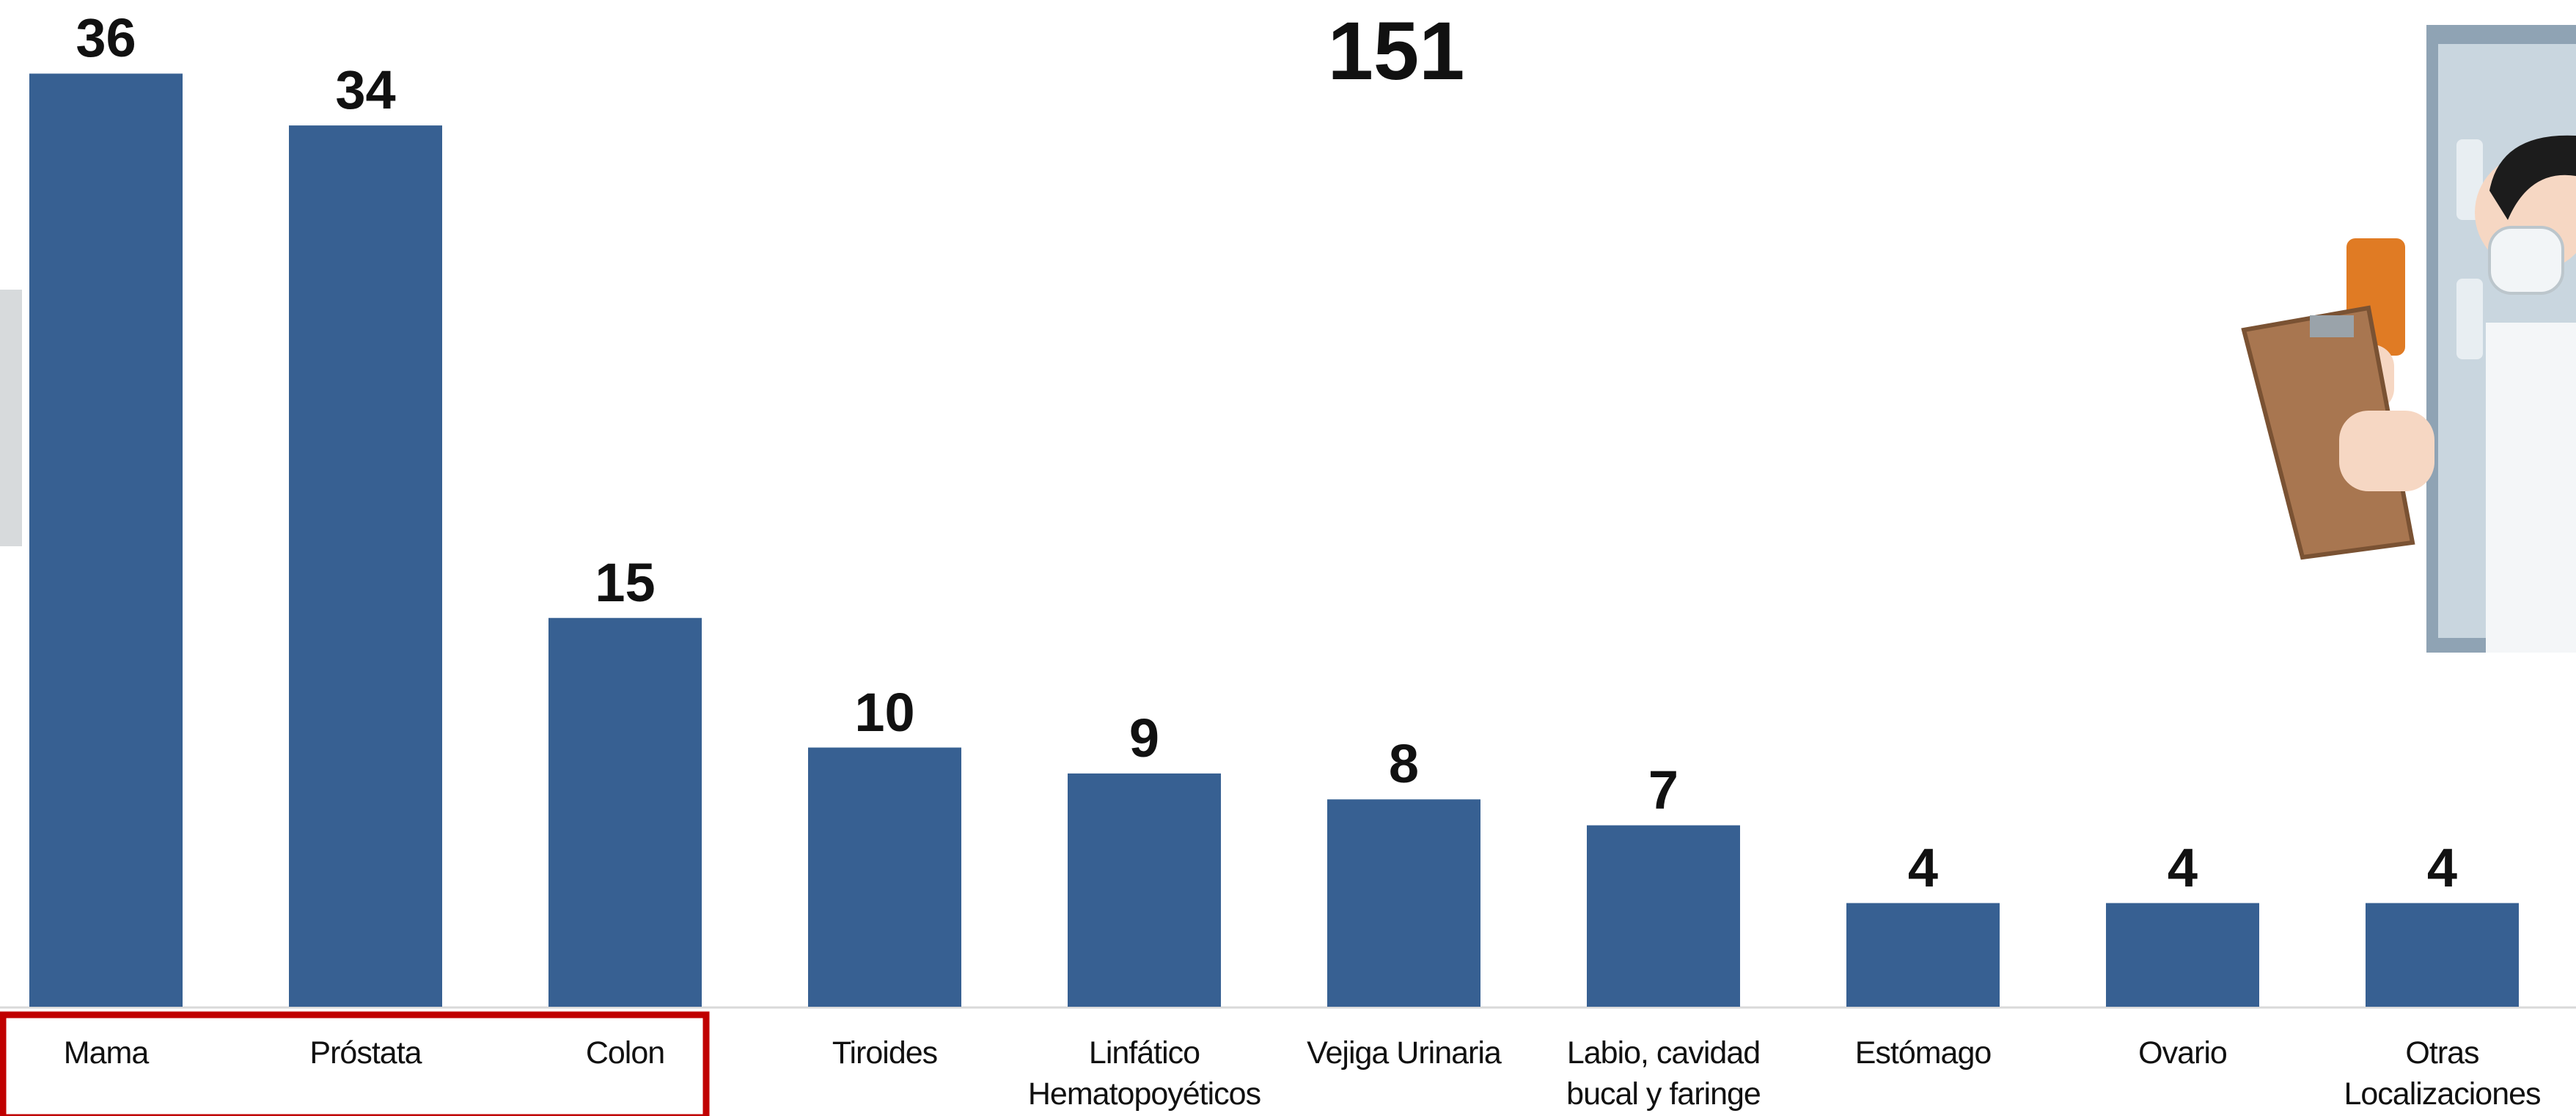  What do you see at coordinates (626, 582) in the screenshot?
I see `value-label: 15` at bounding box center [626, 582].